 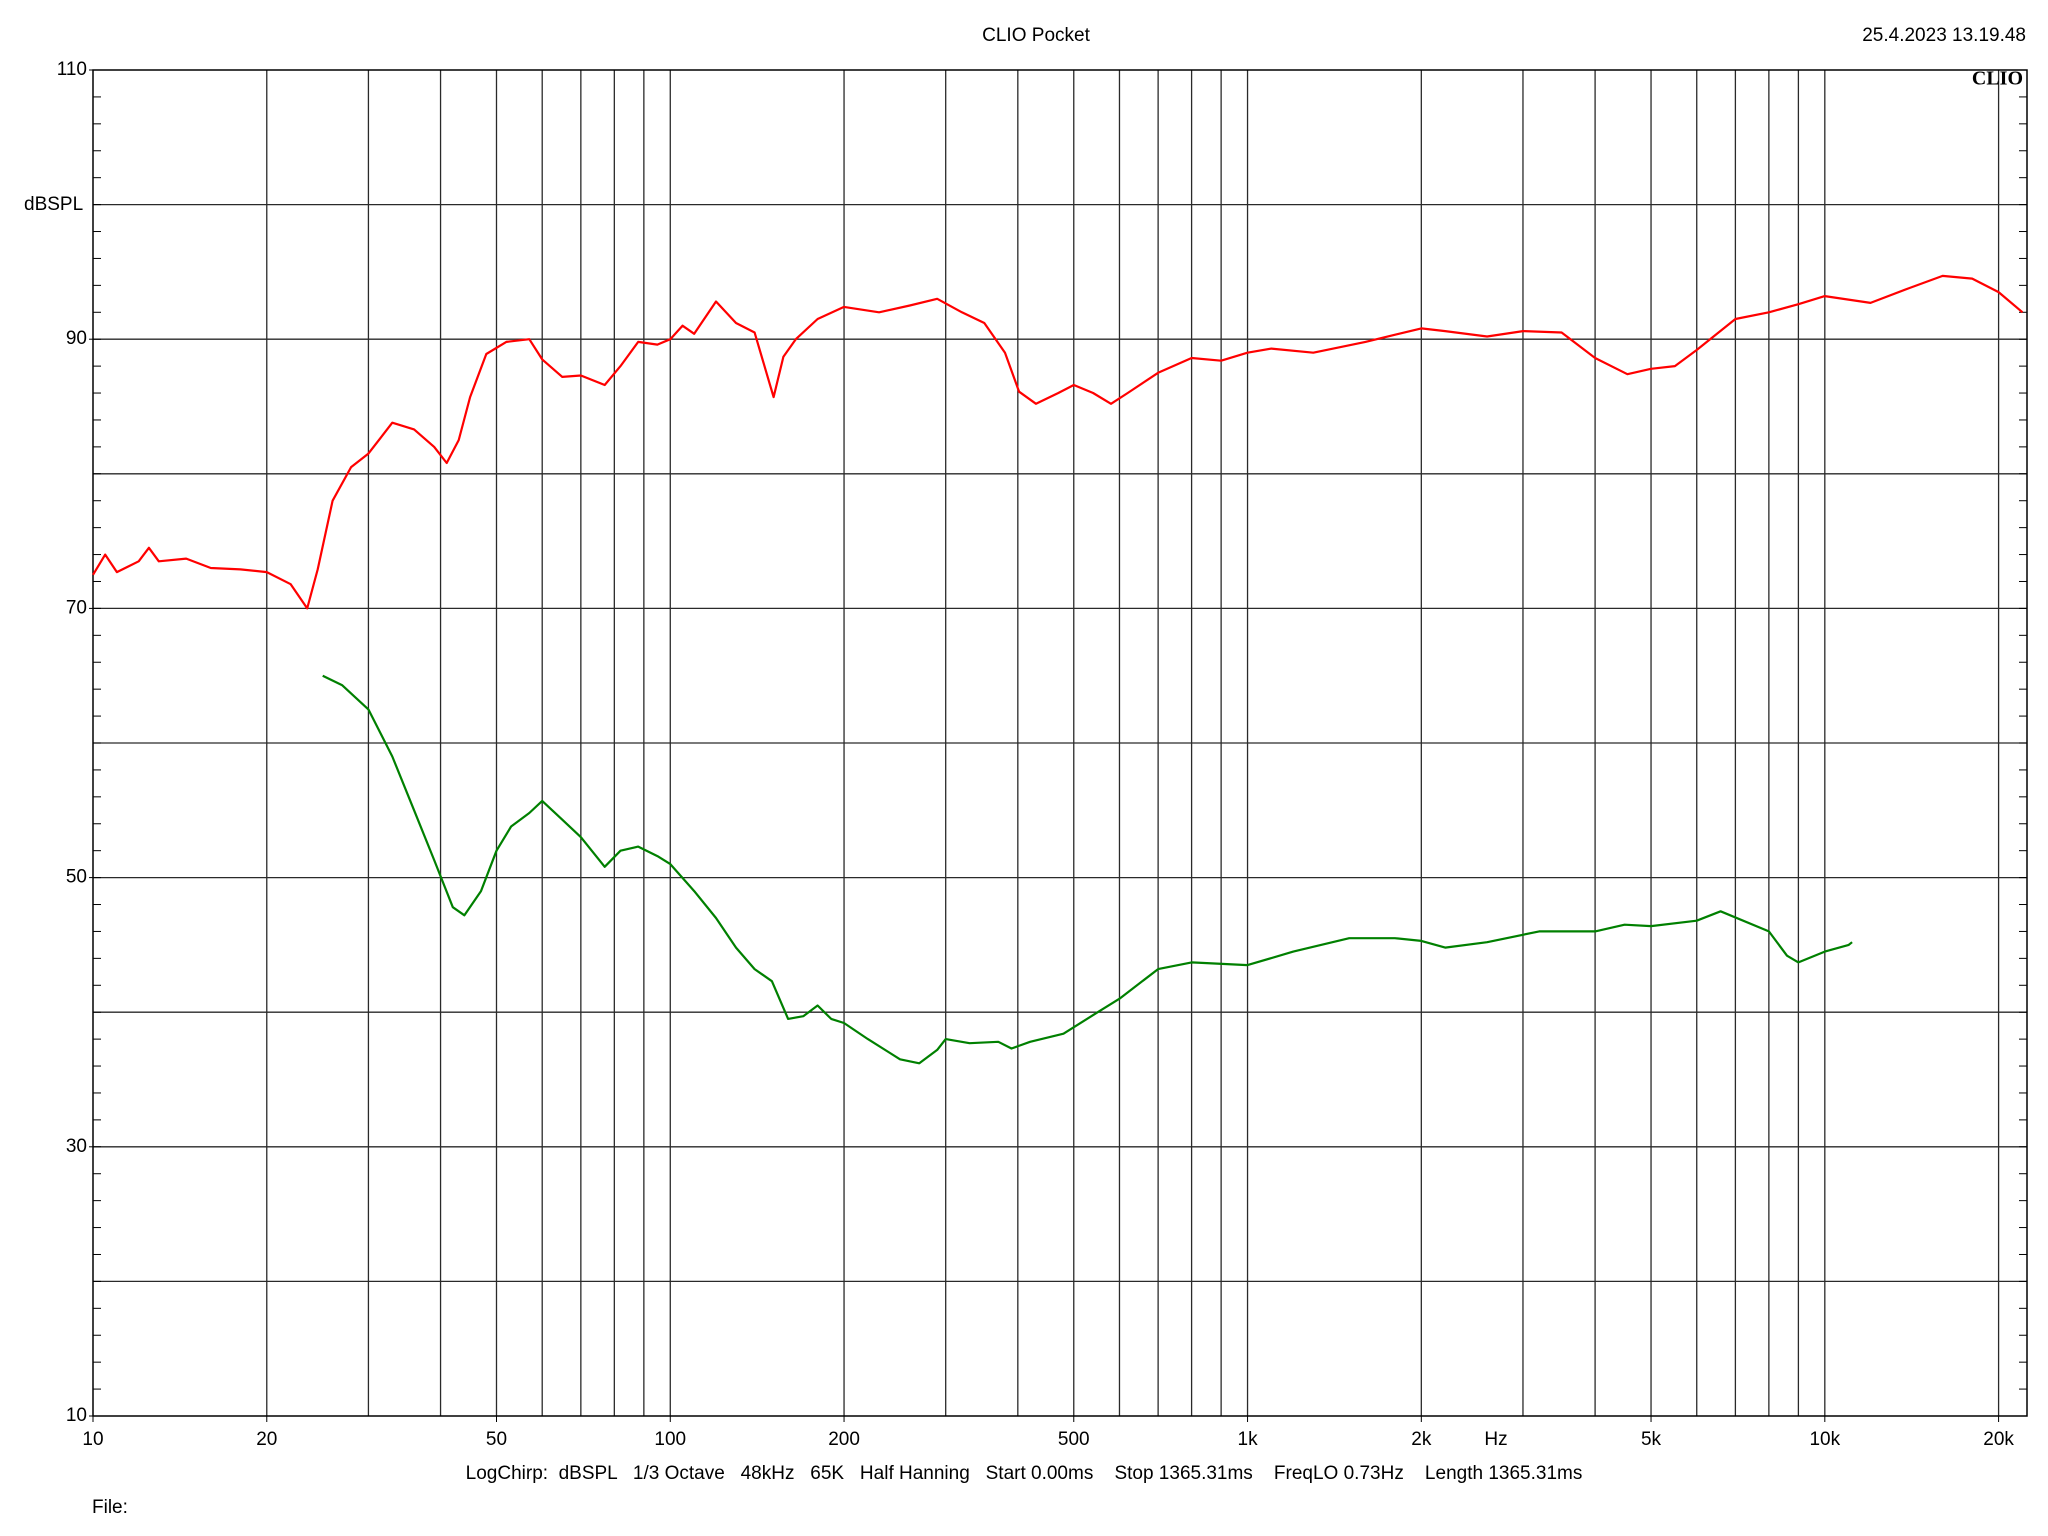 What do you see at coordinates (496, 1439) in the screenshot?
I see `x-tick-label: 50` at bounding box center [496, 1439].